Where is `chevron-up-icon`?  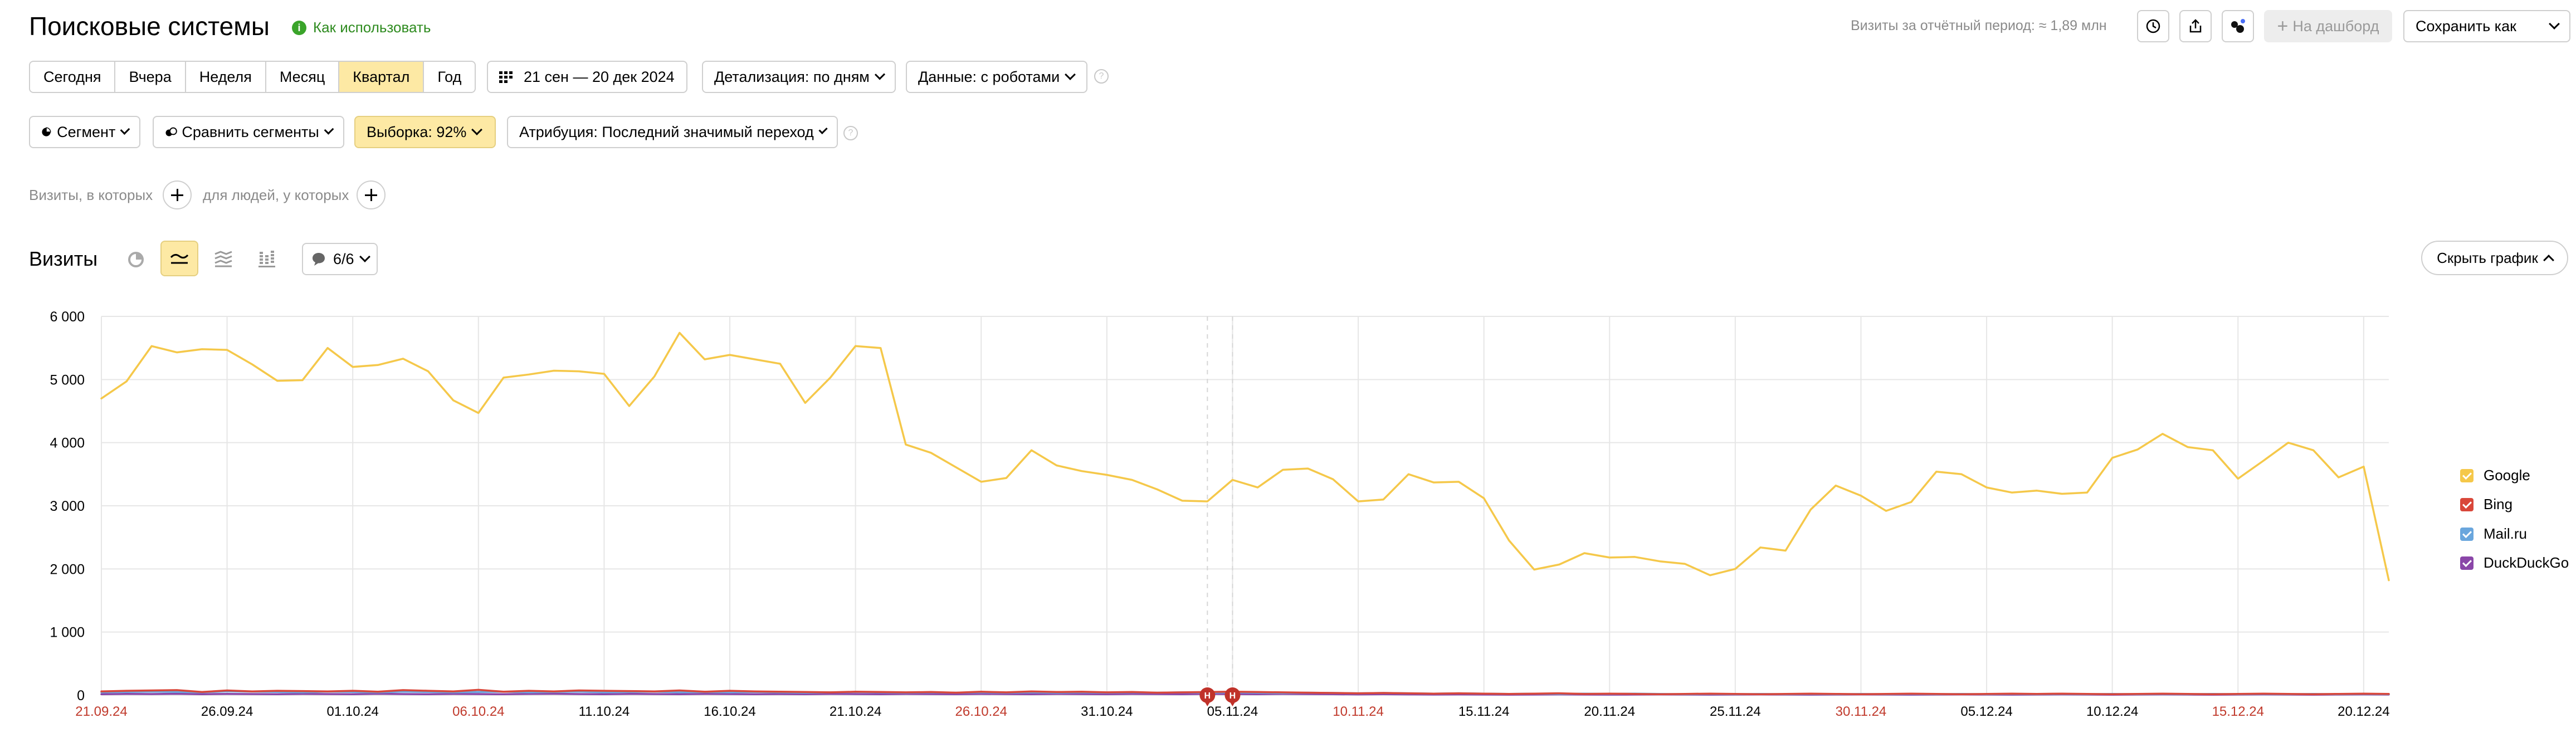
chevron-up-icon is located at coordinates (2548, 260).